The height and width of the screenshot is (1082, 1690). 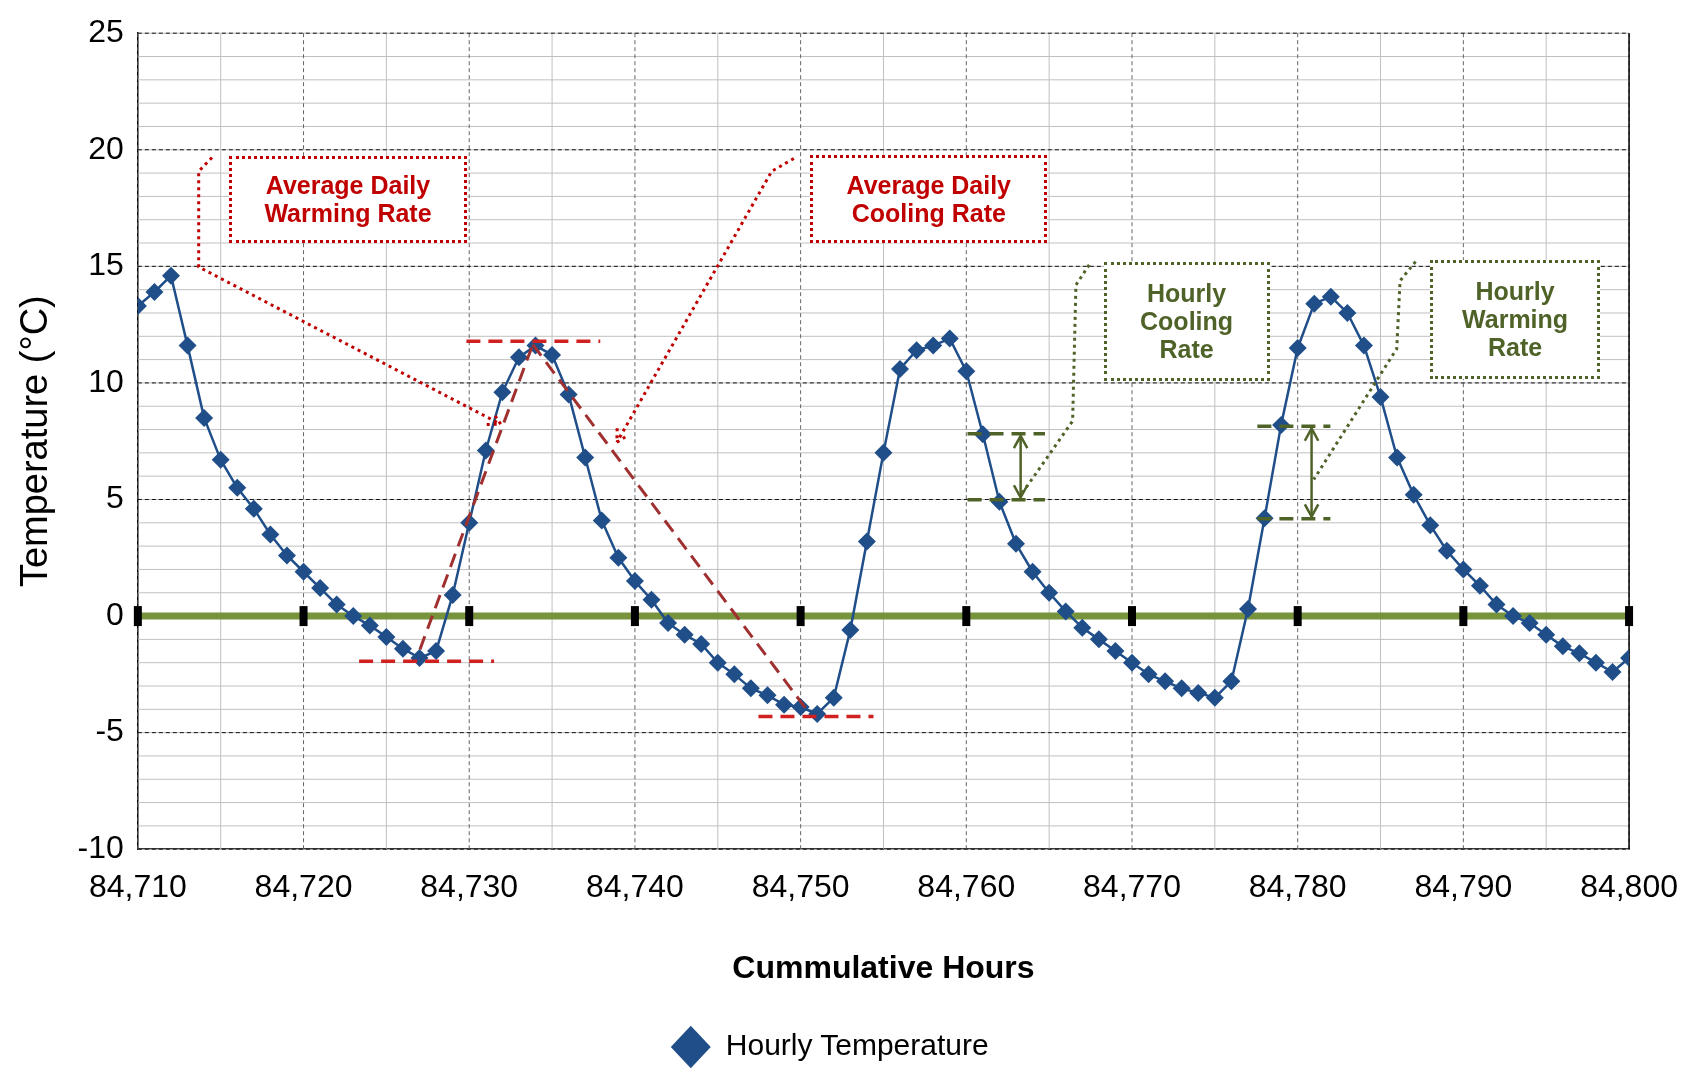 What do you see at coordinates (1186, 321) in the screenshot?
I see `annotation: Hourly Cooling Rate` at bounding box center [1186, 321].